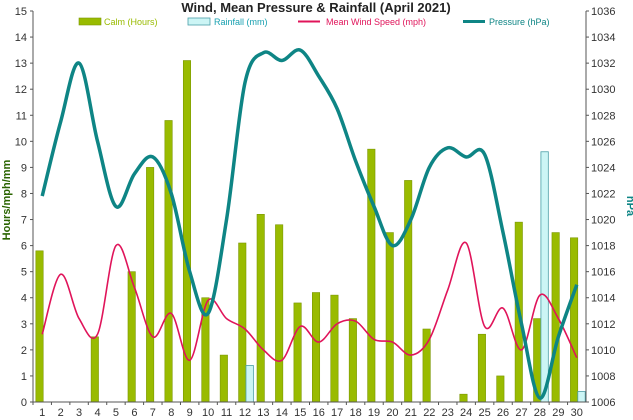 This screenshot has height=420, width=633. Describe the element at coordinates (21, 142) in the screenshot. I see `y-left-tick-label: 10` at that location.